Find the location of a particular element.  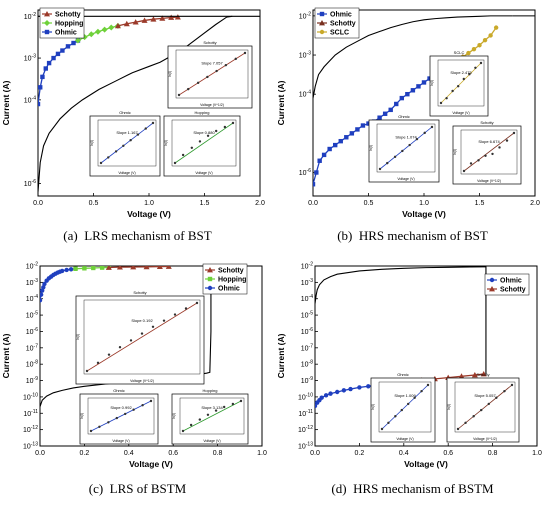

series-b-sclc-point is located at coordinates (479, 45).